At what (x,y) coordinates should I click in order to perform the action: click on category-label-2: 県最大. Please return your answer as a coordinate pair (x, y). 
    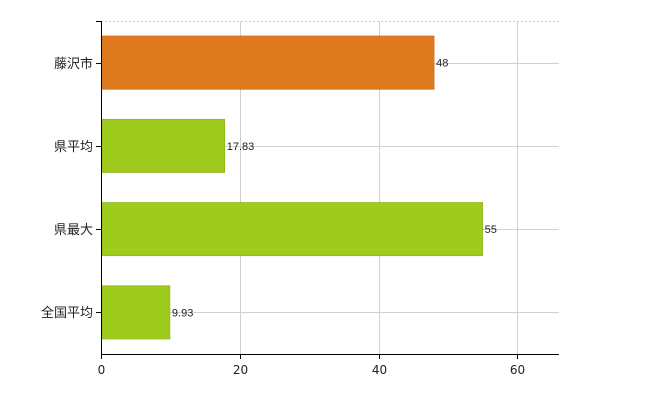
    Looking at the image, I should click on (73, 230).